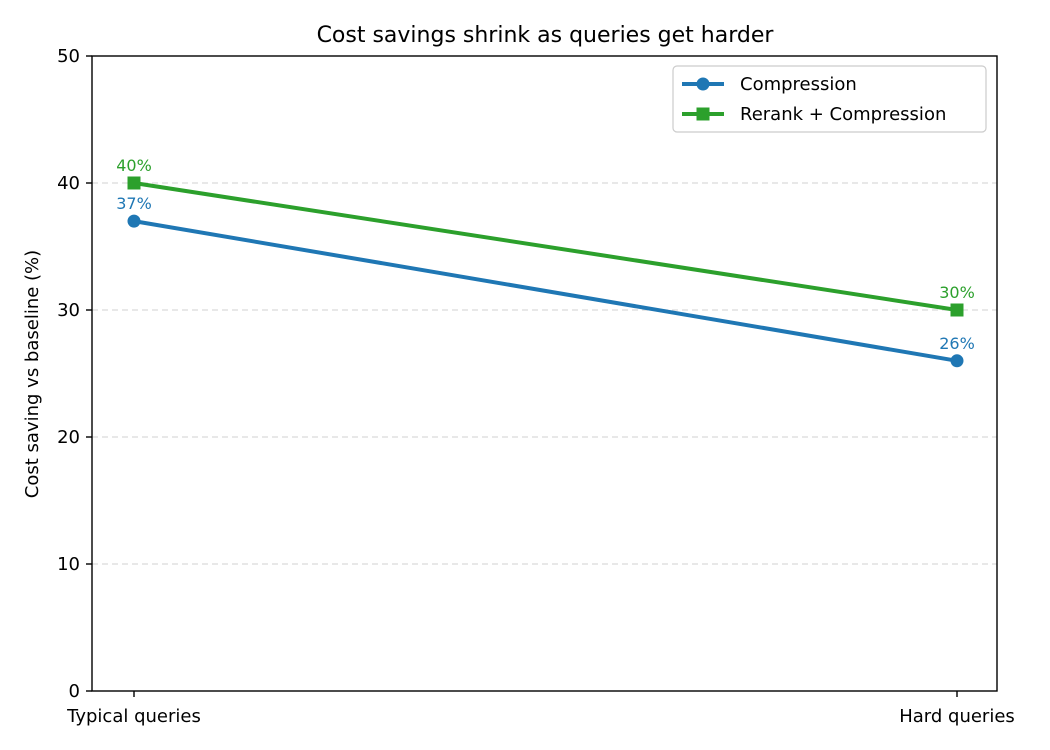 The image size is (1050, 750). Describe the element at coordinates (798, 84) in the screenshot. I see `legend-label: Compression` at that location.